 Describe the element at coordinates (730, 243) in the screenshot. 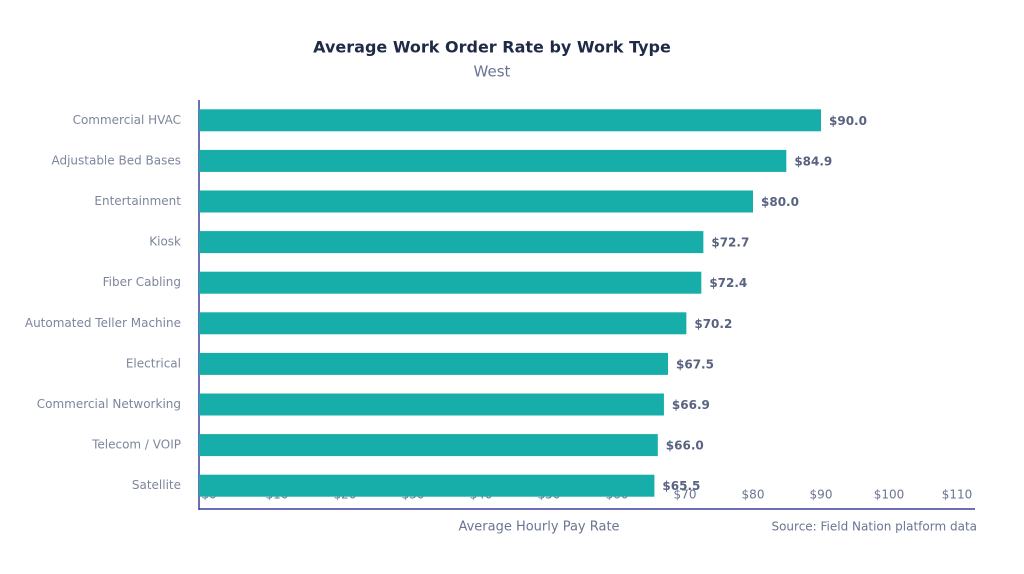

I see `value-label: $72.7` at that location.